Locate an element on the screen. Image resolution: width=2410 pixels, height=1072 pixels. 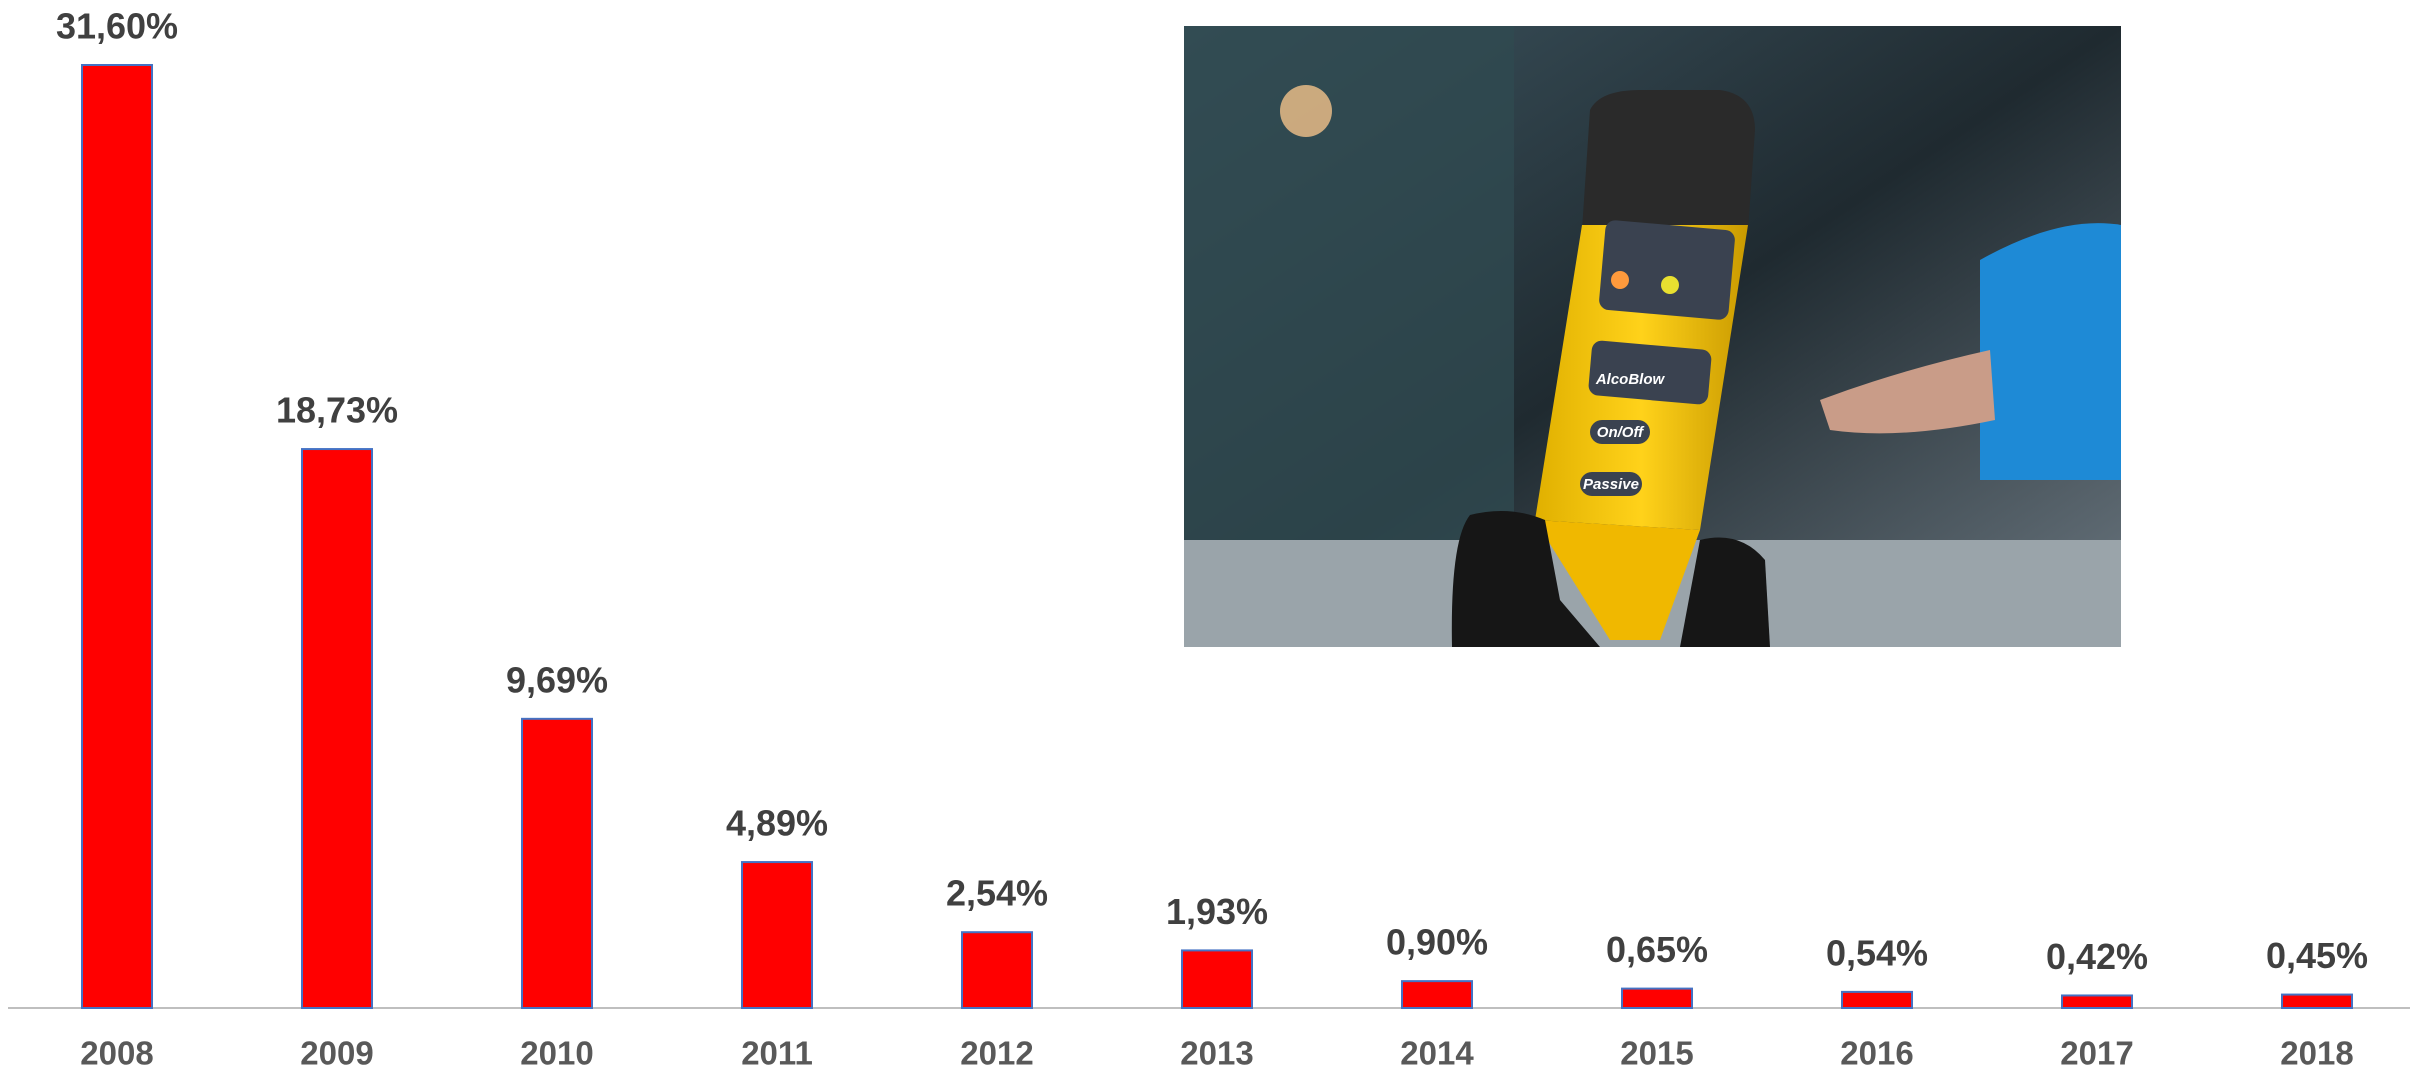
photo-label: On/Off is located at coordinates (1621, 432).